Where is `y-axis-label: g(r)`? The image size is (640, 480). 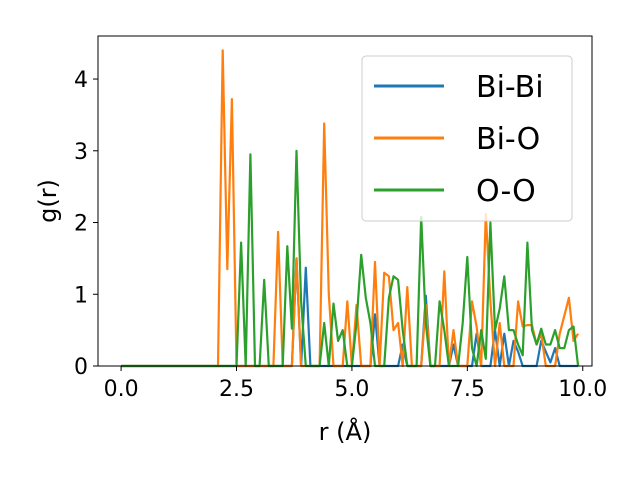
y-axis-label: g(r) is located at coordinates (48, 201).